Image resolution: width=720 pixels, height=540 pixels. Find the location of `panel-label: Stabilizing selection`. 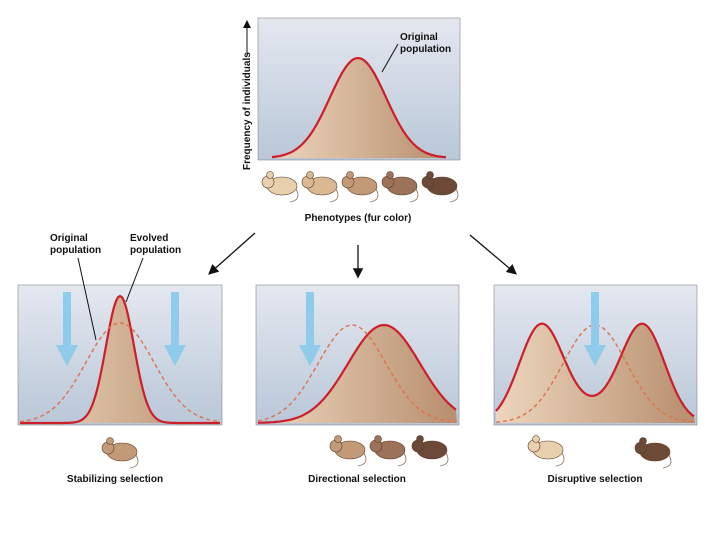

panel-label: Stabilizing selection is located at coordinates (115, 479).